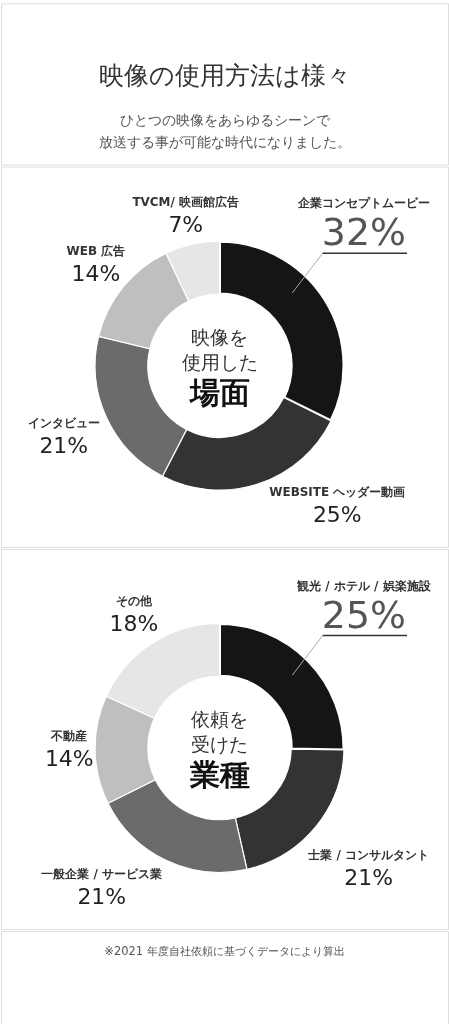 Image resolution: width=449 pixels, height=1024 pixels. Describe the element at coordinates (134, 623) in the screenshot. I see `data-label: 18%` at that location.